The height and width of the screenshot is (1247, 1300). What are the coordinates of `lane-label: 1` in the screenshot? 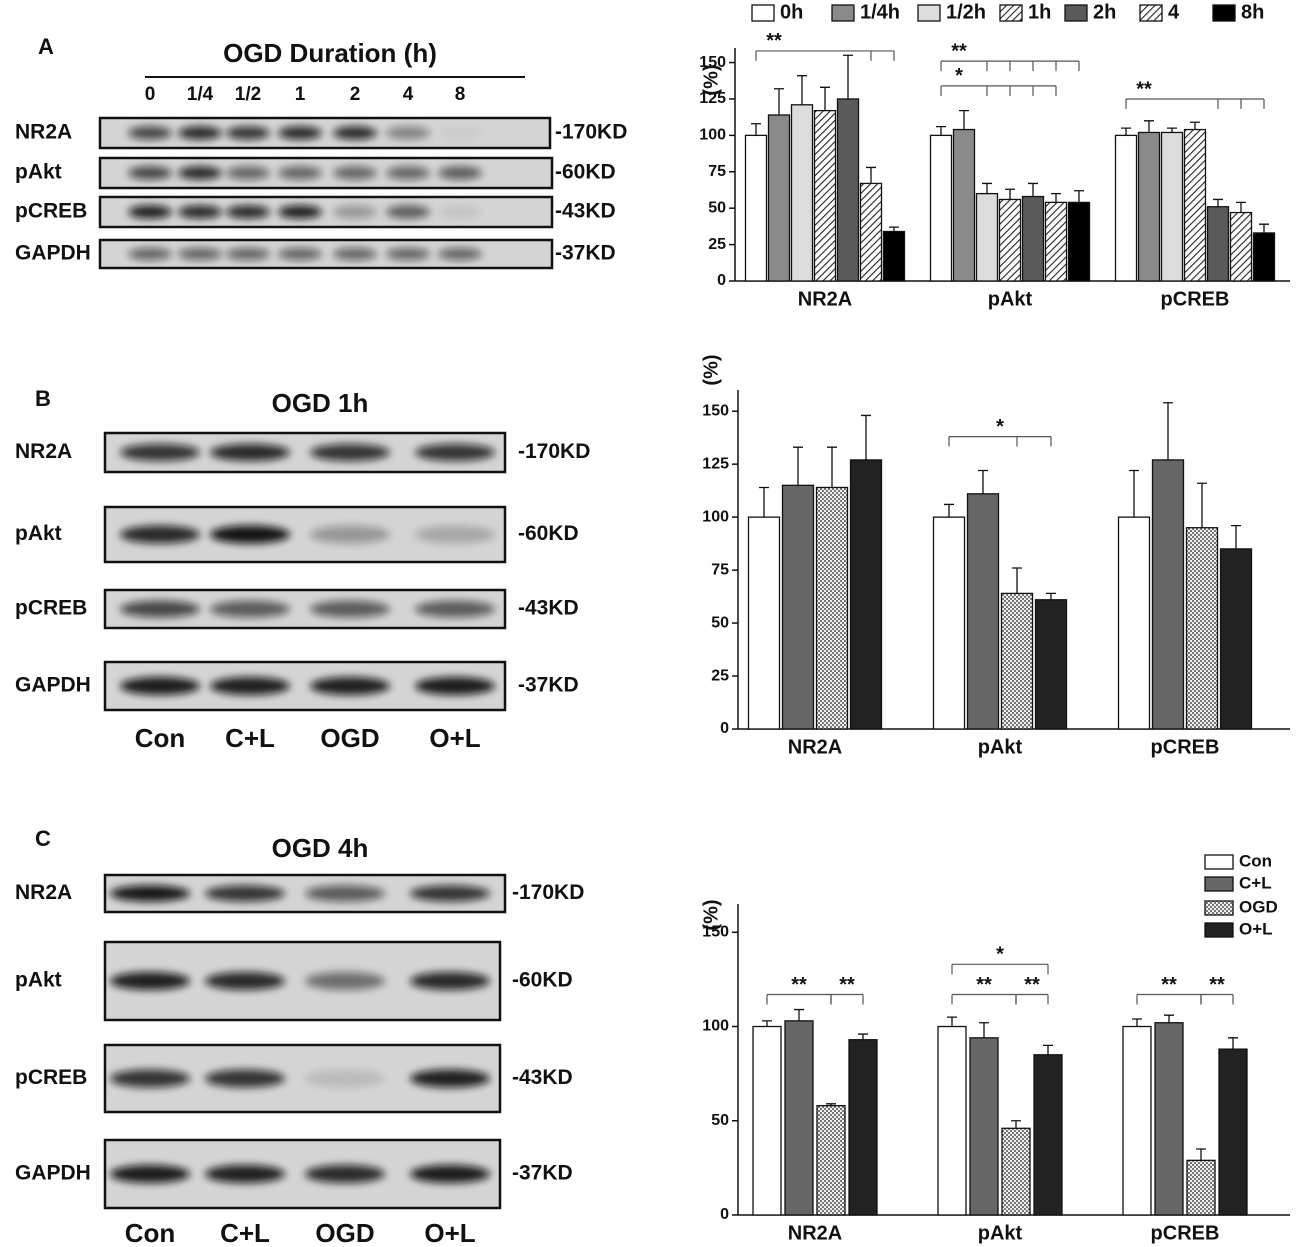 It's located at (300, 94).